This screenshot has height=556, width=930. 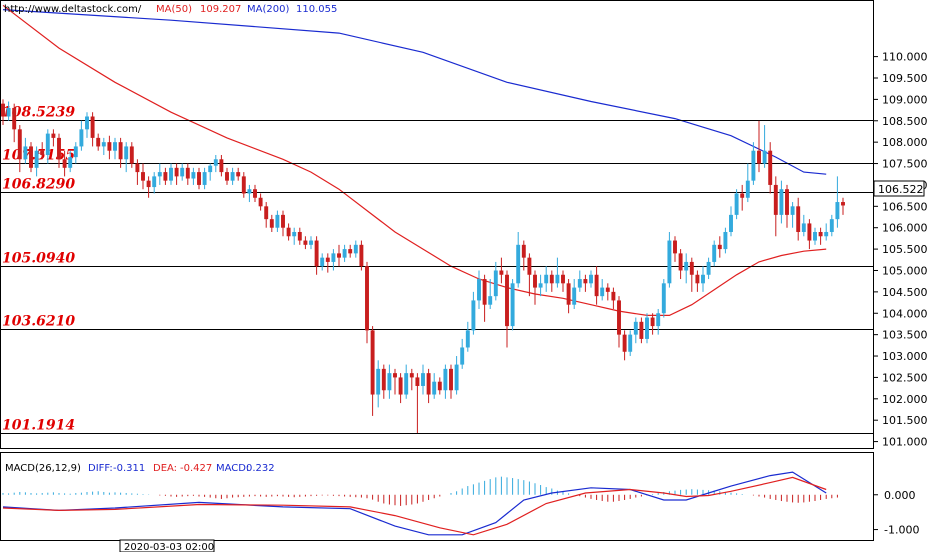 I want to click on macd-value: 0.232, so click(x=260, y=468).